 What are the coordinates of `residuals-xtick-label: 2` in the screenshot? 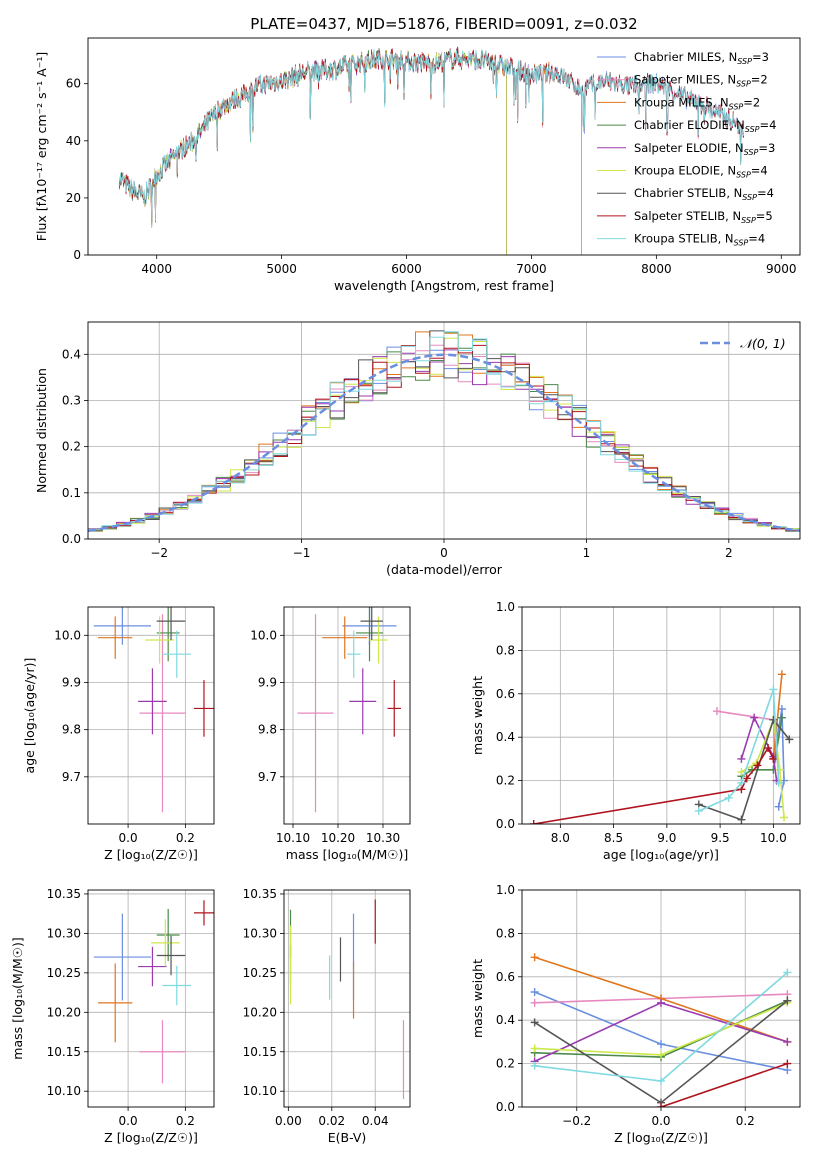 It's located at (729, 553).